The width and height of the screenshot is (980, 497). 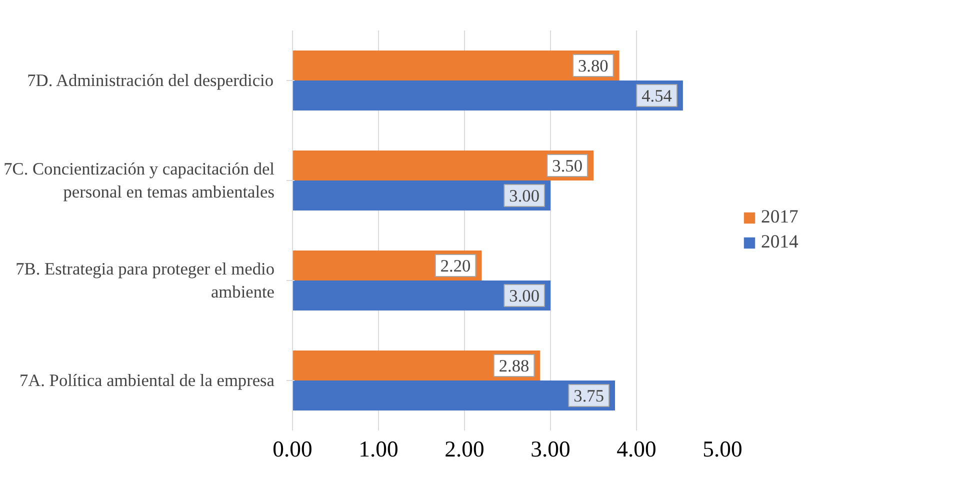 I want to click on data-label: 3.75, so click(x=589, y=396).